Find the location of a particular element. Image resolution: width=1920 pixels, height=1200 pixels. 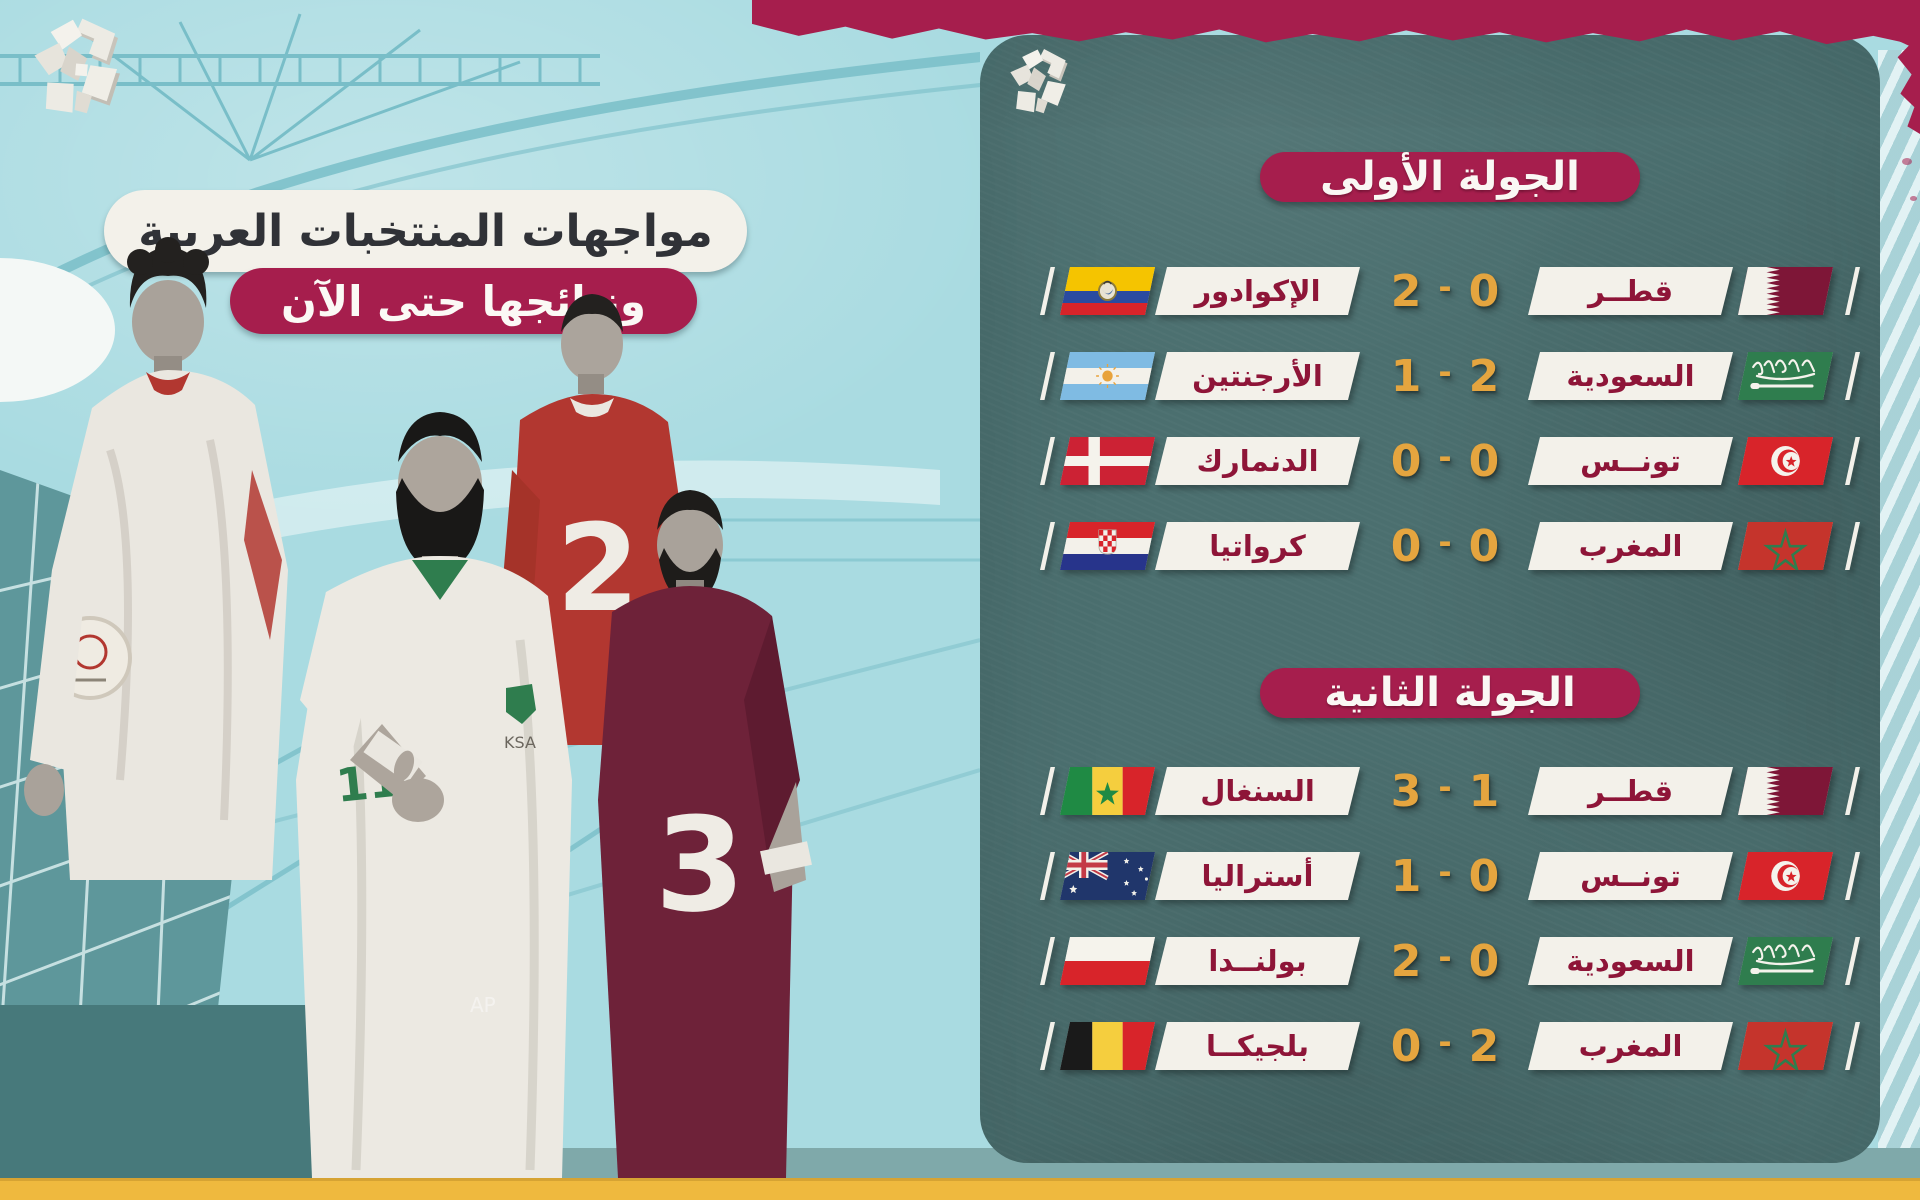

section-title-round-2: الجولة الثانية is located at coordinates (1450, 693).